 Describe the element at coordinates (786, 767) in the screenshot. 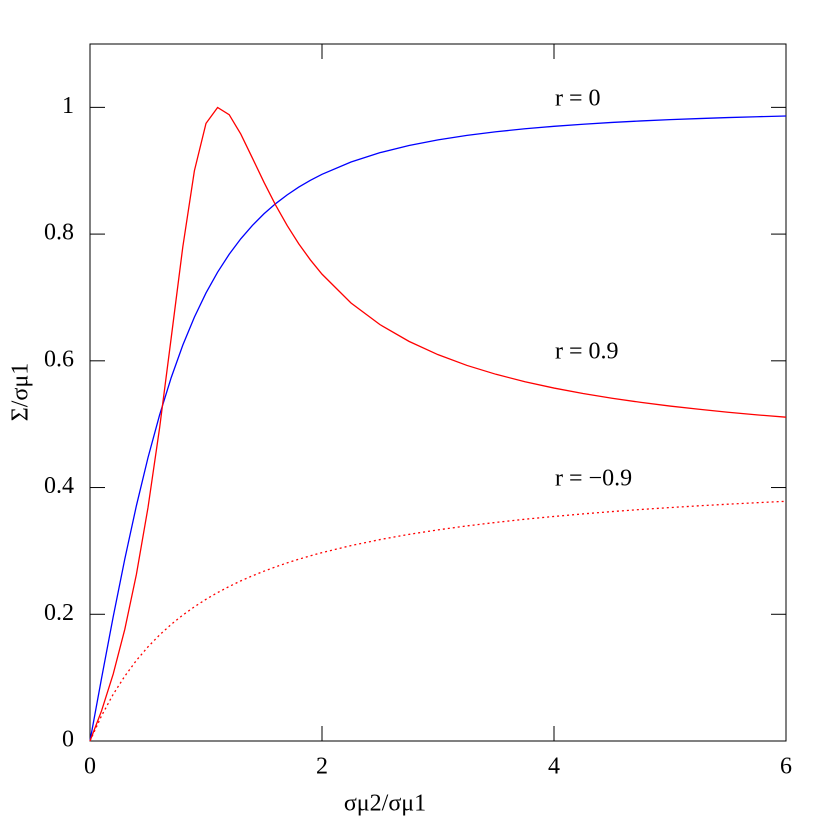

I see `x-tick-label: 6` at that location.